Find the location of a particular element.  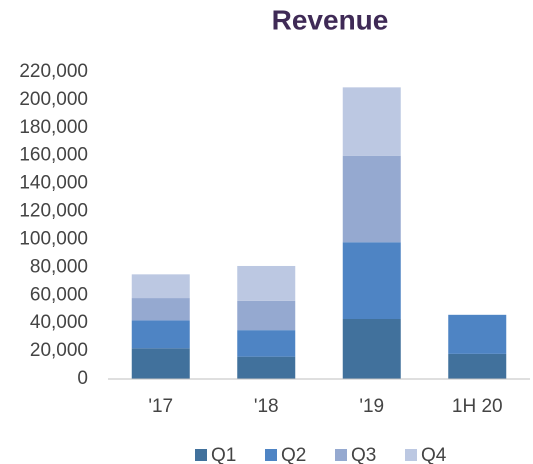

y-tick-label: 0 is located at coordinates (82, 378).